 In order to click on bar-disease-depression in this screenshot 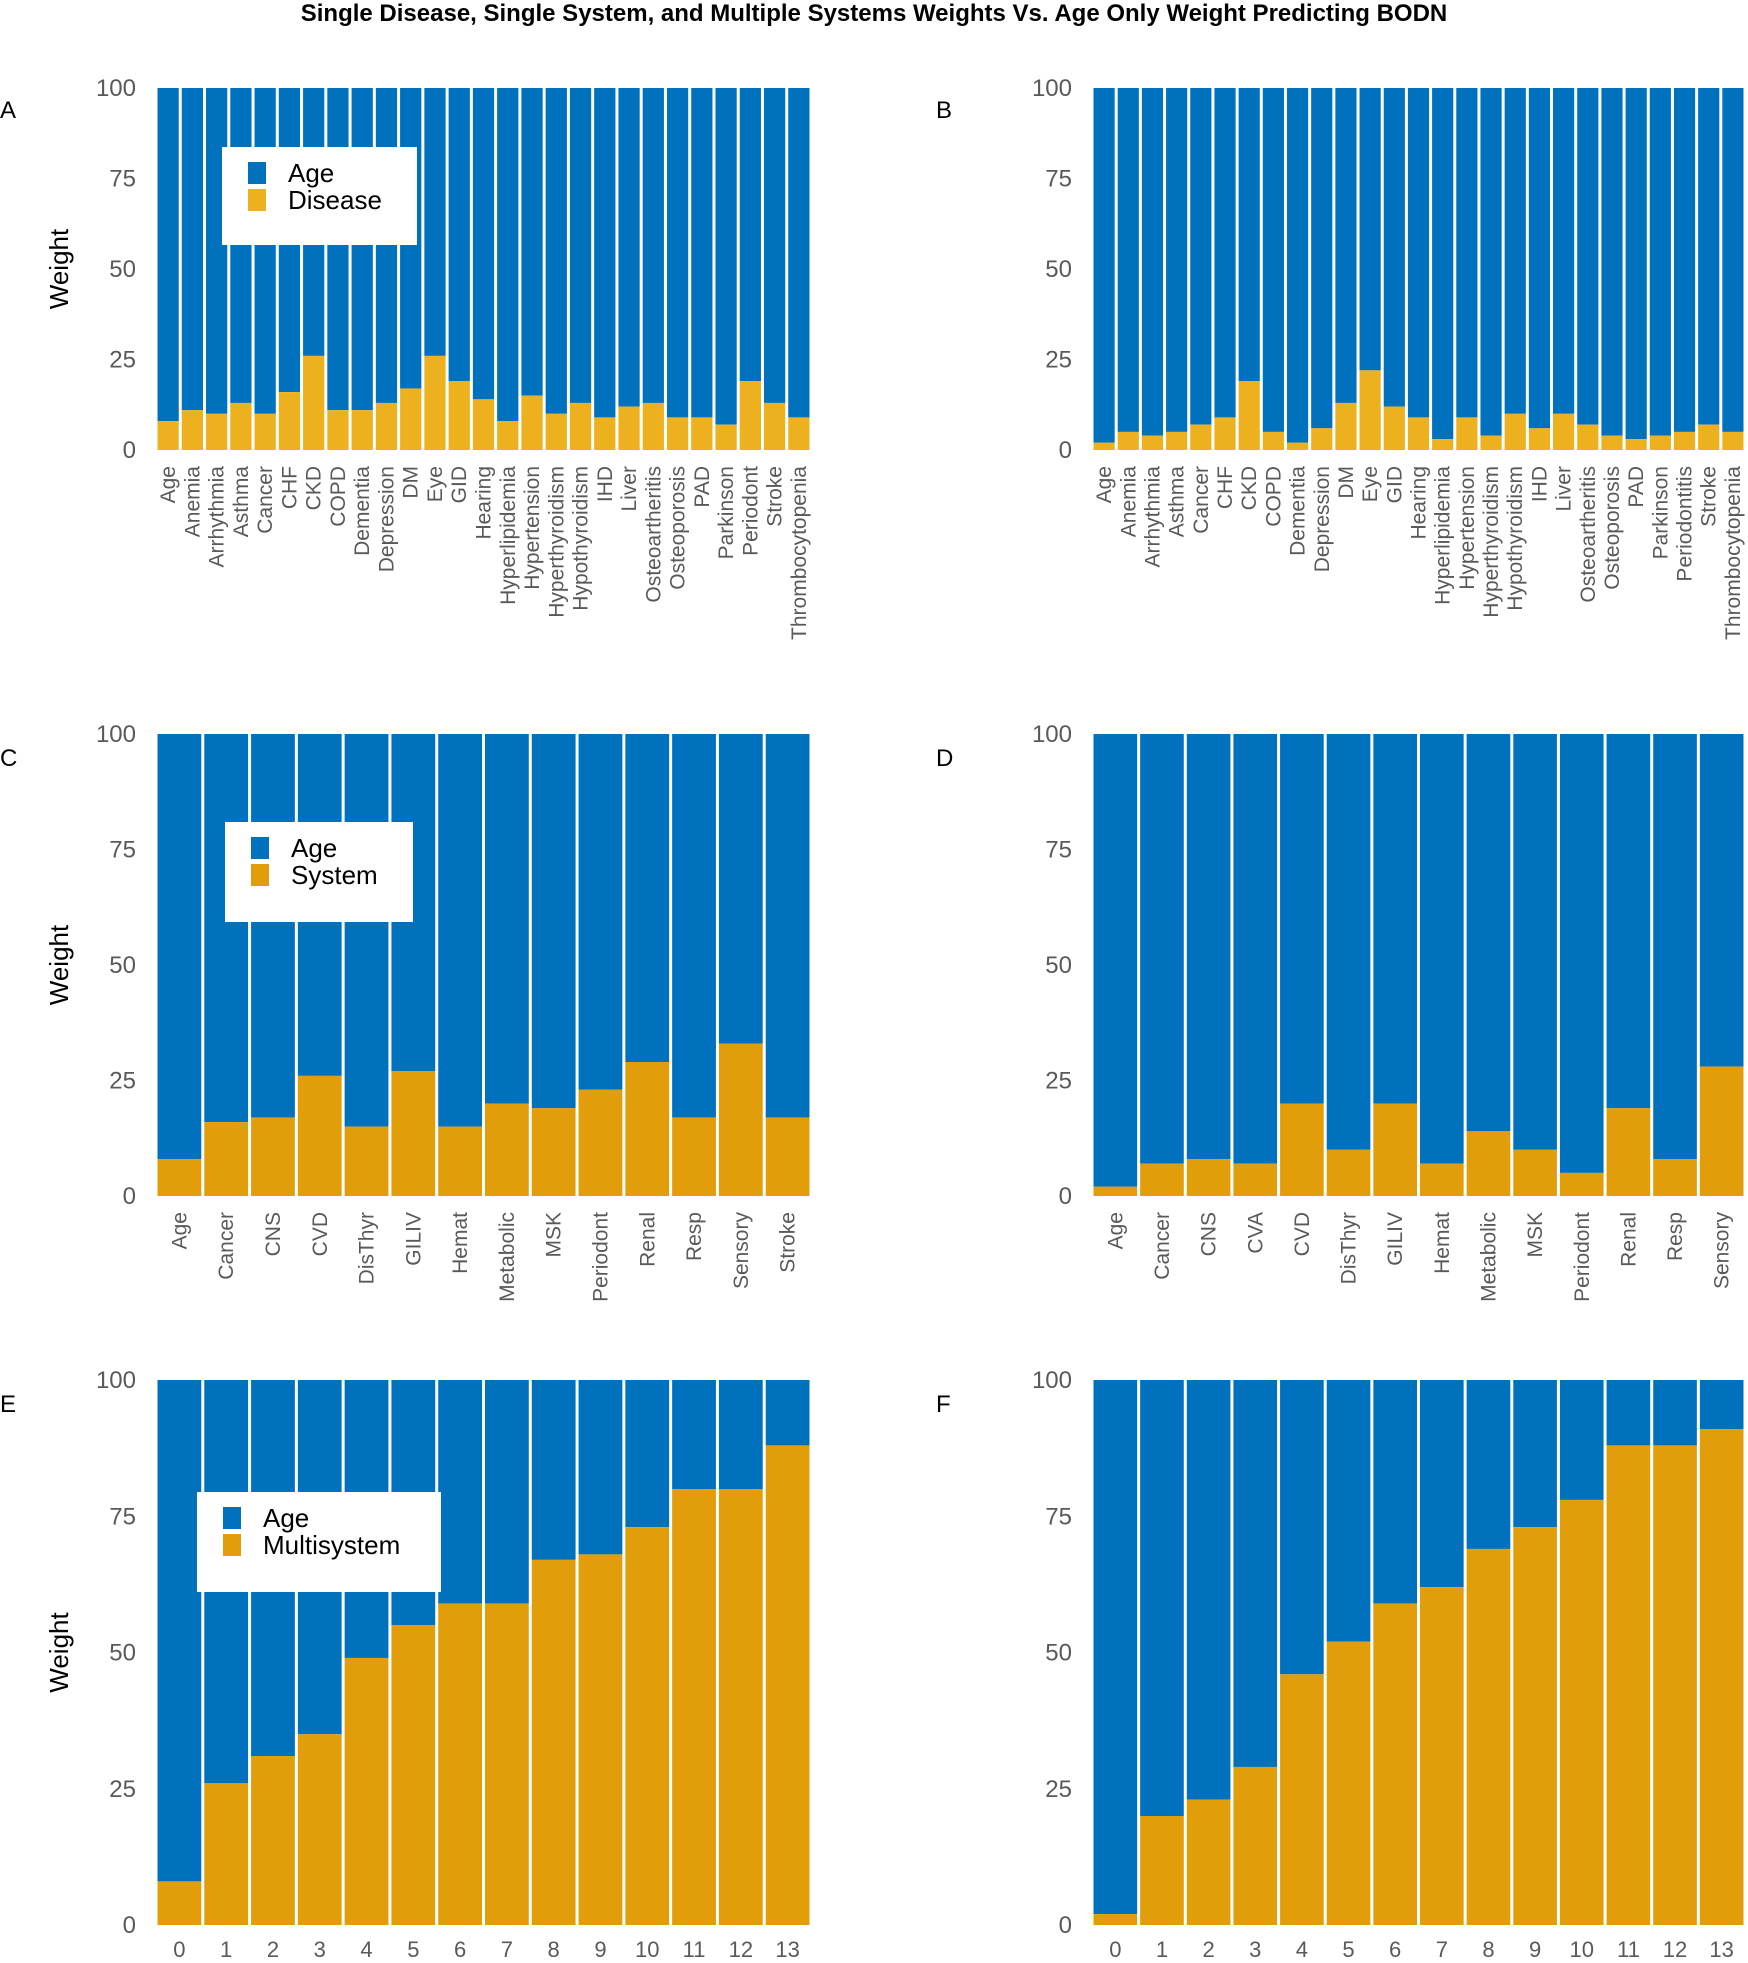, I will do `click(386, 426)`.